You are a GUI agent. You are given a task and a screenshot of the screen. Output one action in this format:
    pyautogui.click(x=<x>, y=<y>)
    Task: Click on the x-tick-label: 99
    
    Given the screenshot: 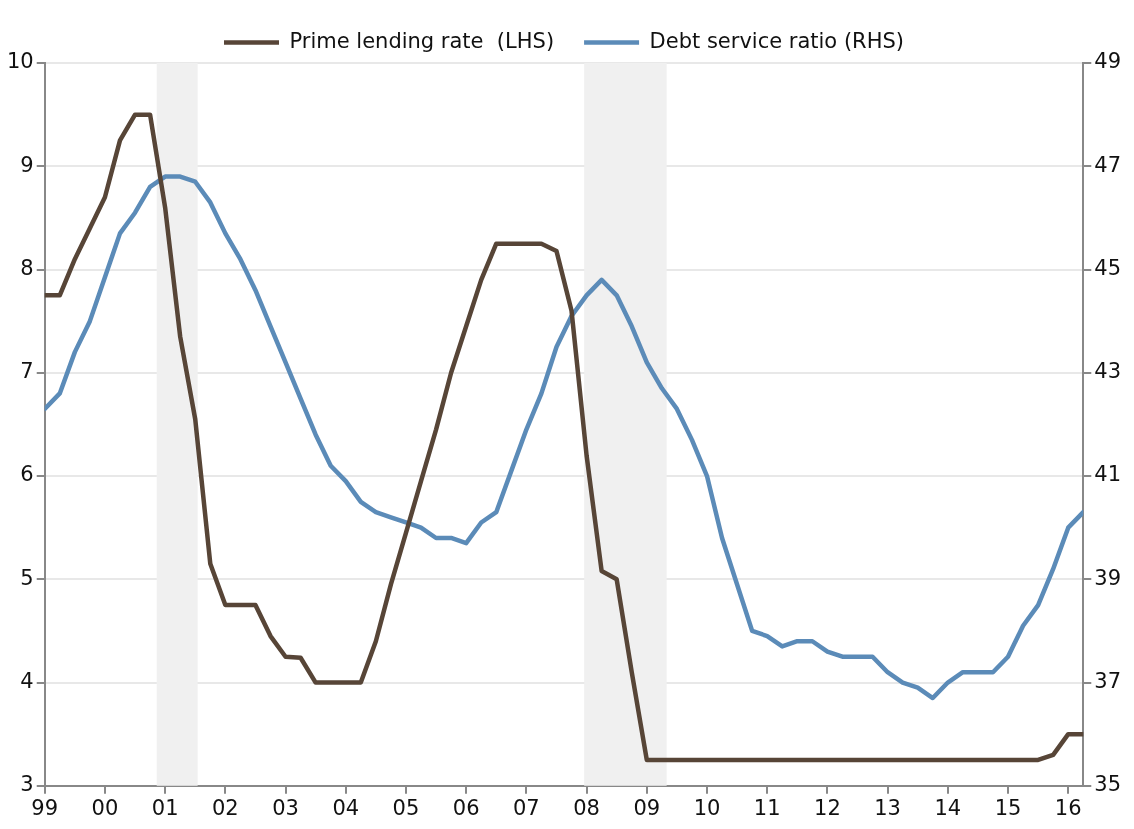 What is the action you would take?
    pyautogui.click(x=45, y=807)
    